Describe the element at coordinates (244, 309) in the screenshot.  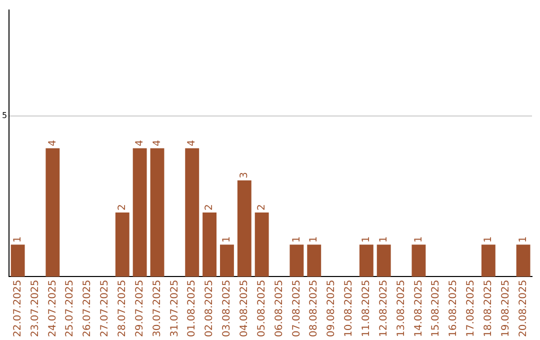
I see `x-tick-label: 04.08.2025` at that location.